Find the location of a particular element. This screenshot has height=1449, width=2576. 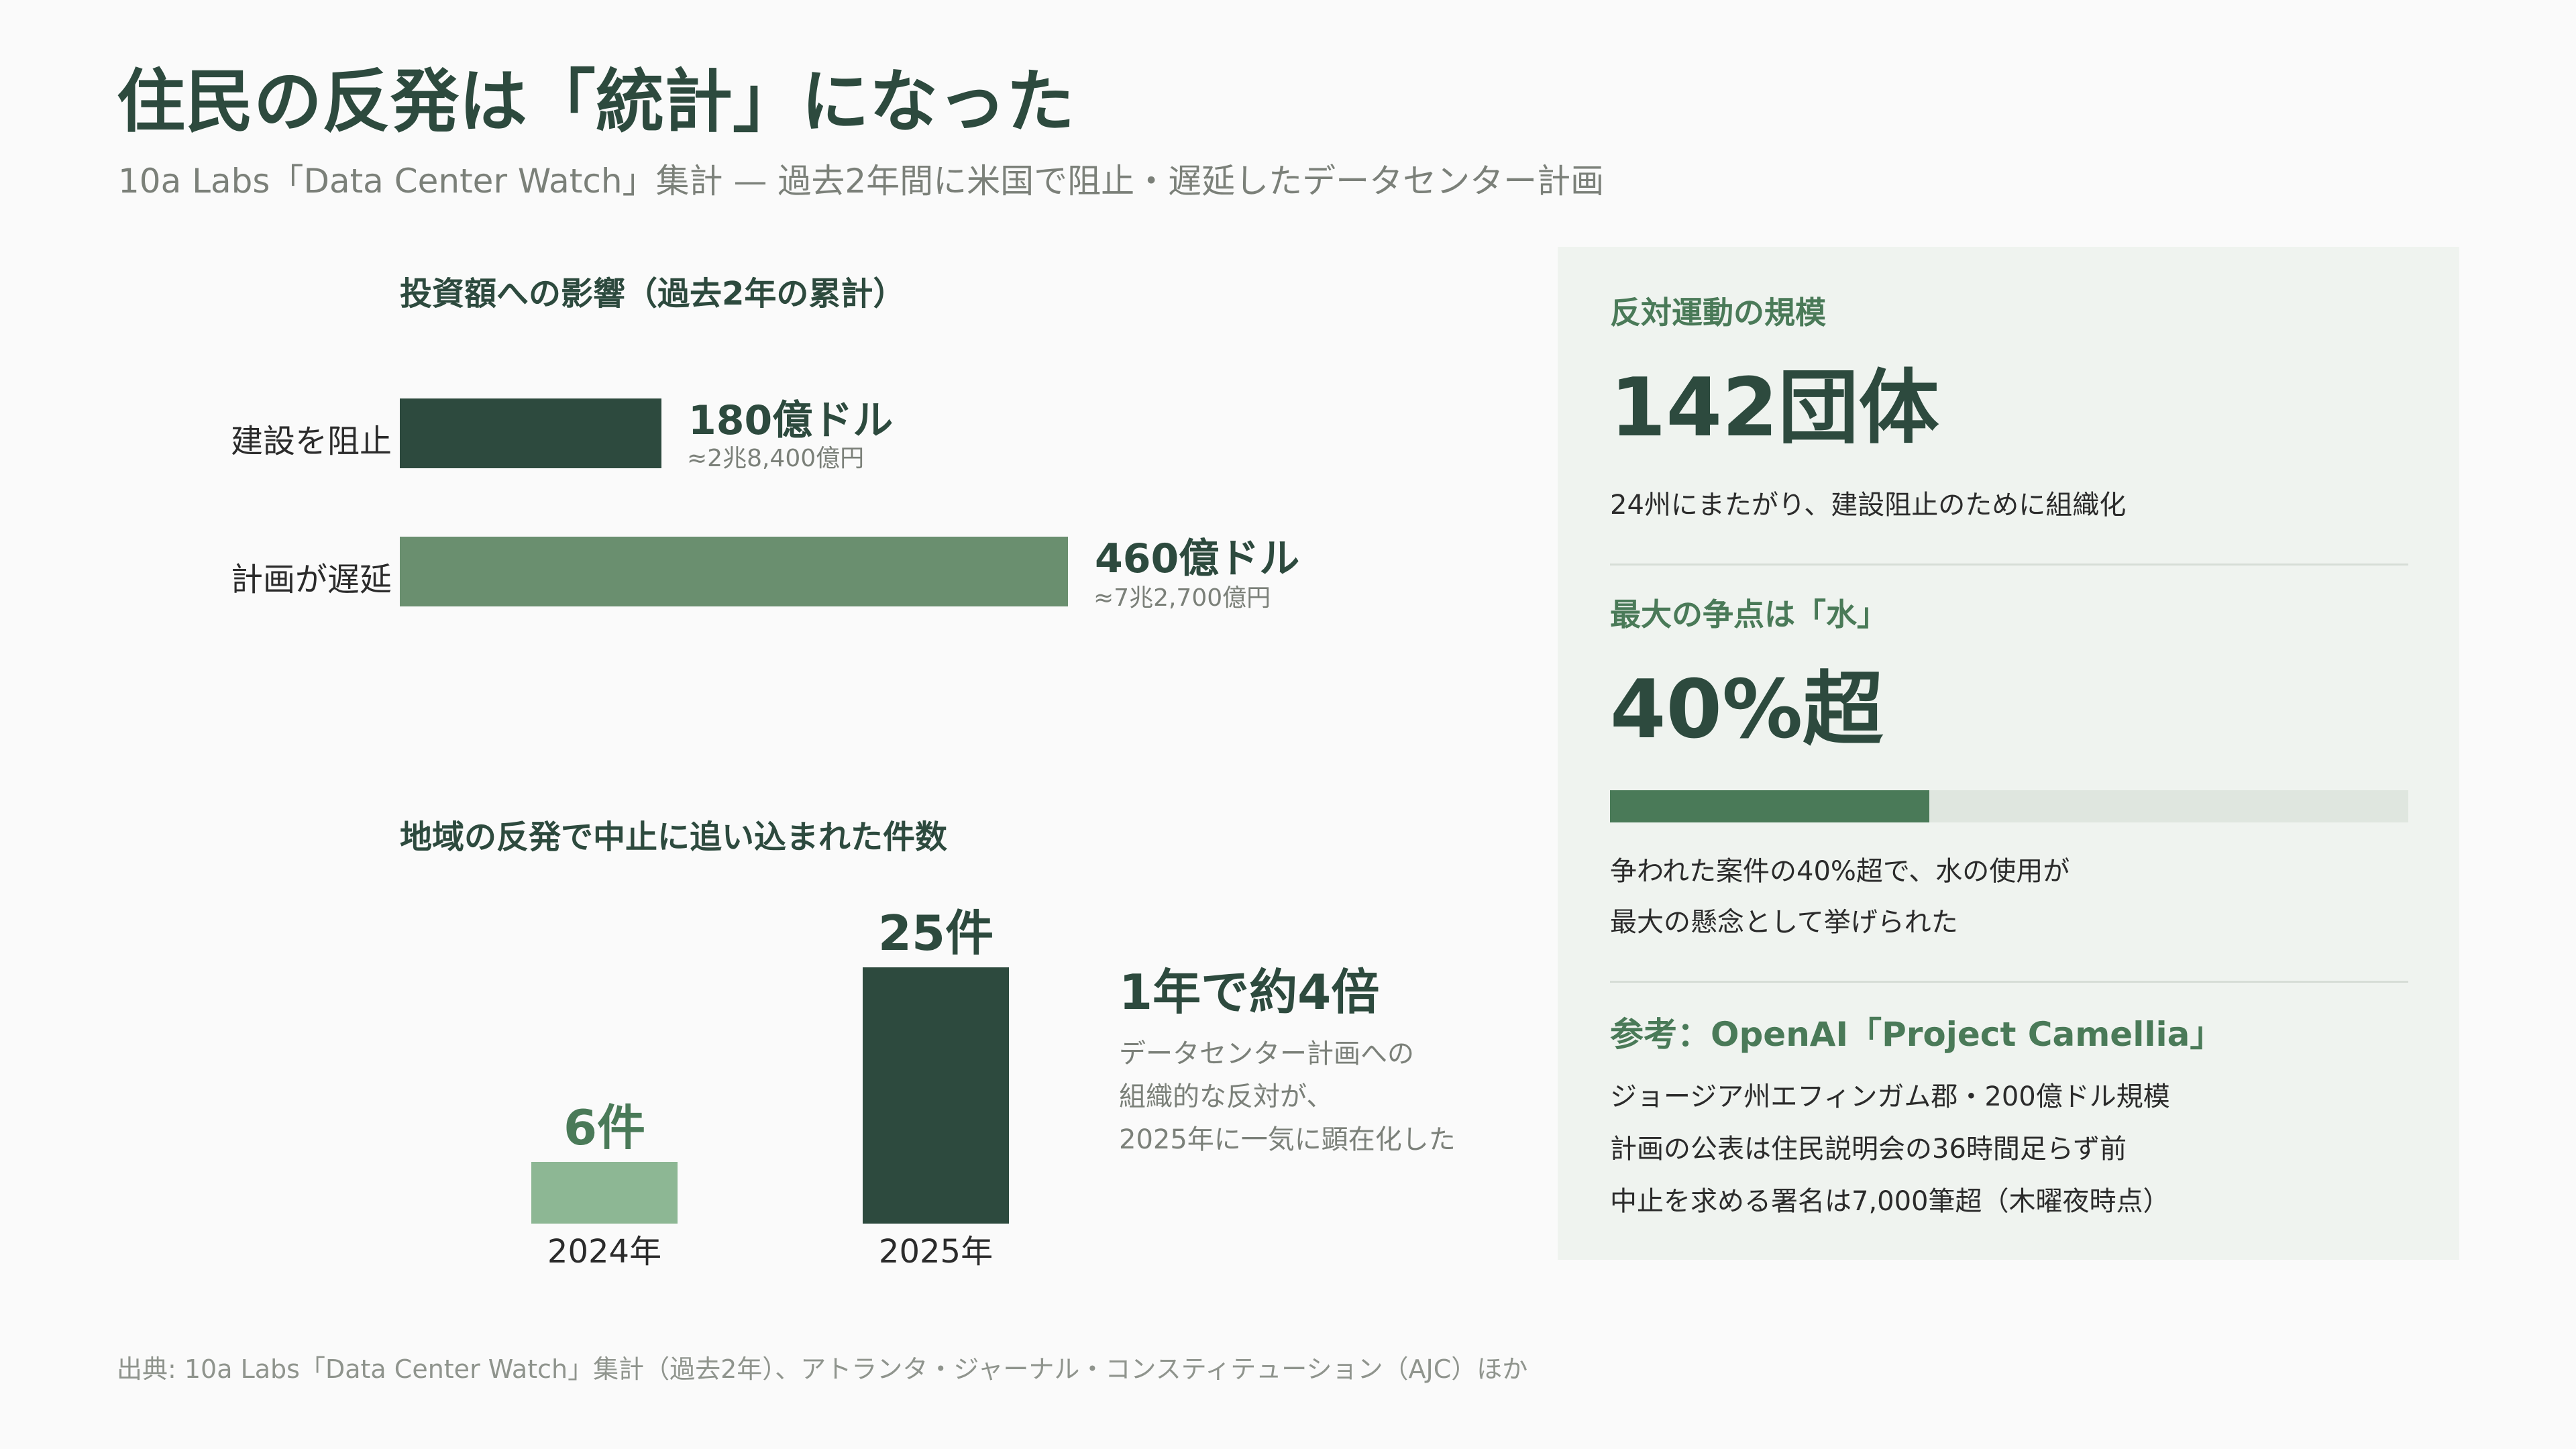

opposition-heading: 反対運動の規模 is located at coordinates (1718, 312).